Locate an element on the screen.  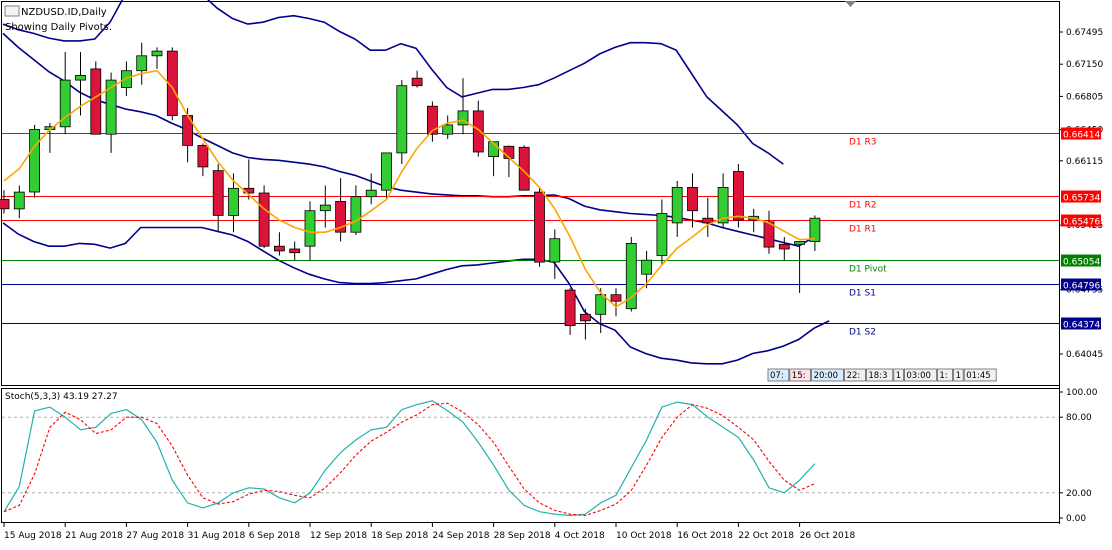
d1-pivot-label: D1 Pivot is located at coordinates (868, 270).